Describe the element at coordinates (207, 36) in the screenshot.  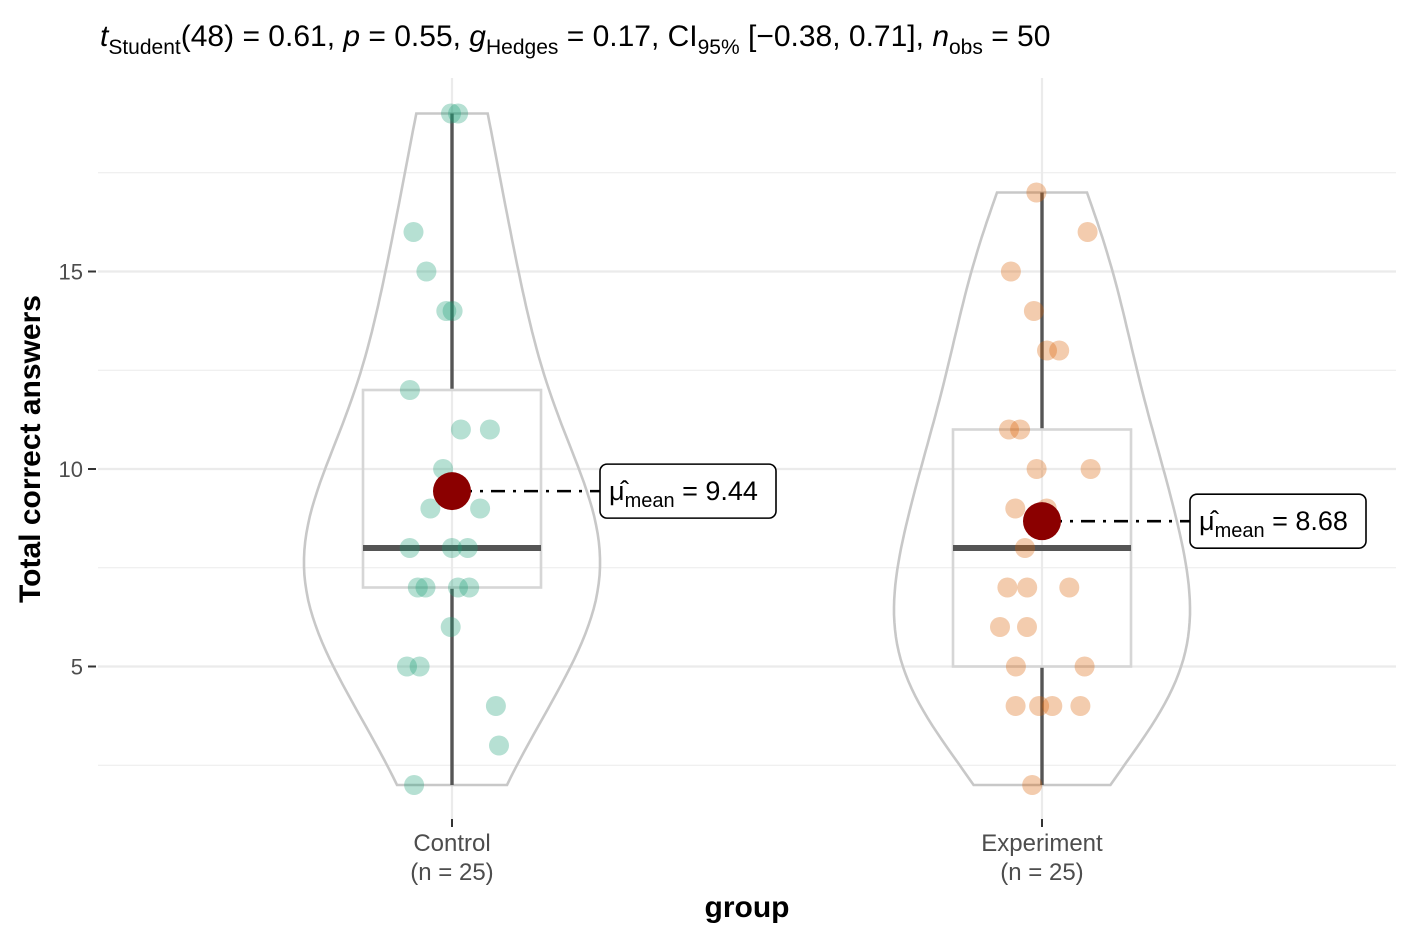
I see `subtitle-df: (48)` at that location.